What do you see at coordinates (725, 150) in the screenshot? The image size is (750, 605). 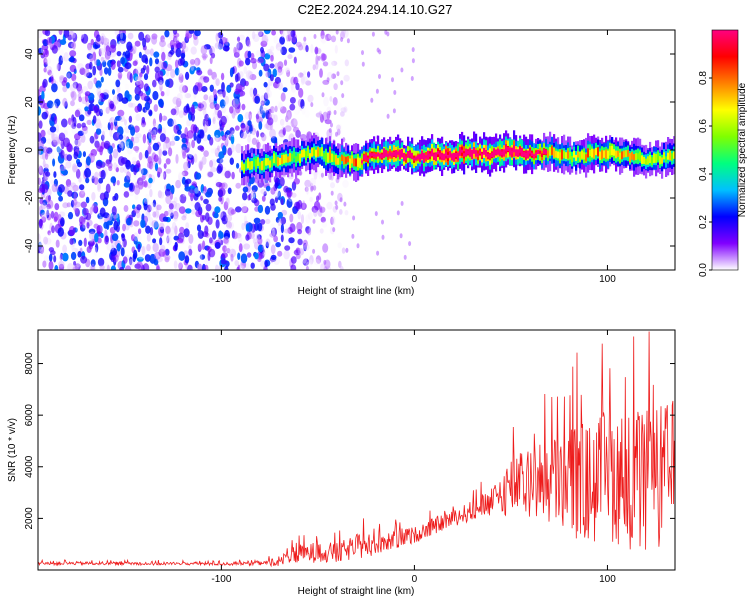 I see `colorbar-gradient` at bounding box center [725, 150].